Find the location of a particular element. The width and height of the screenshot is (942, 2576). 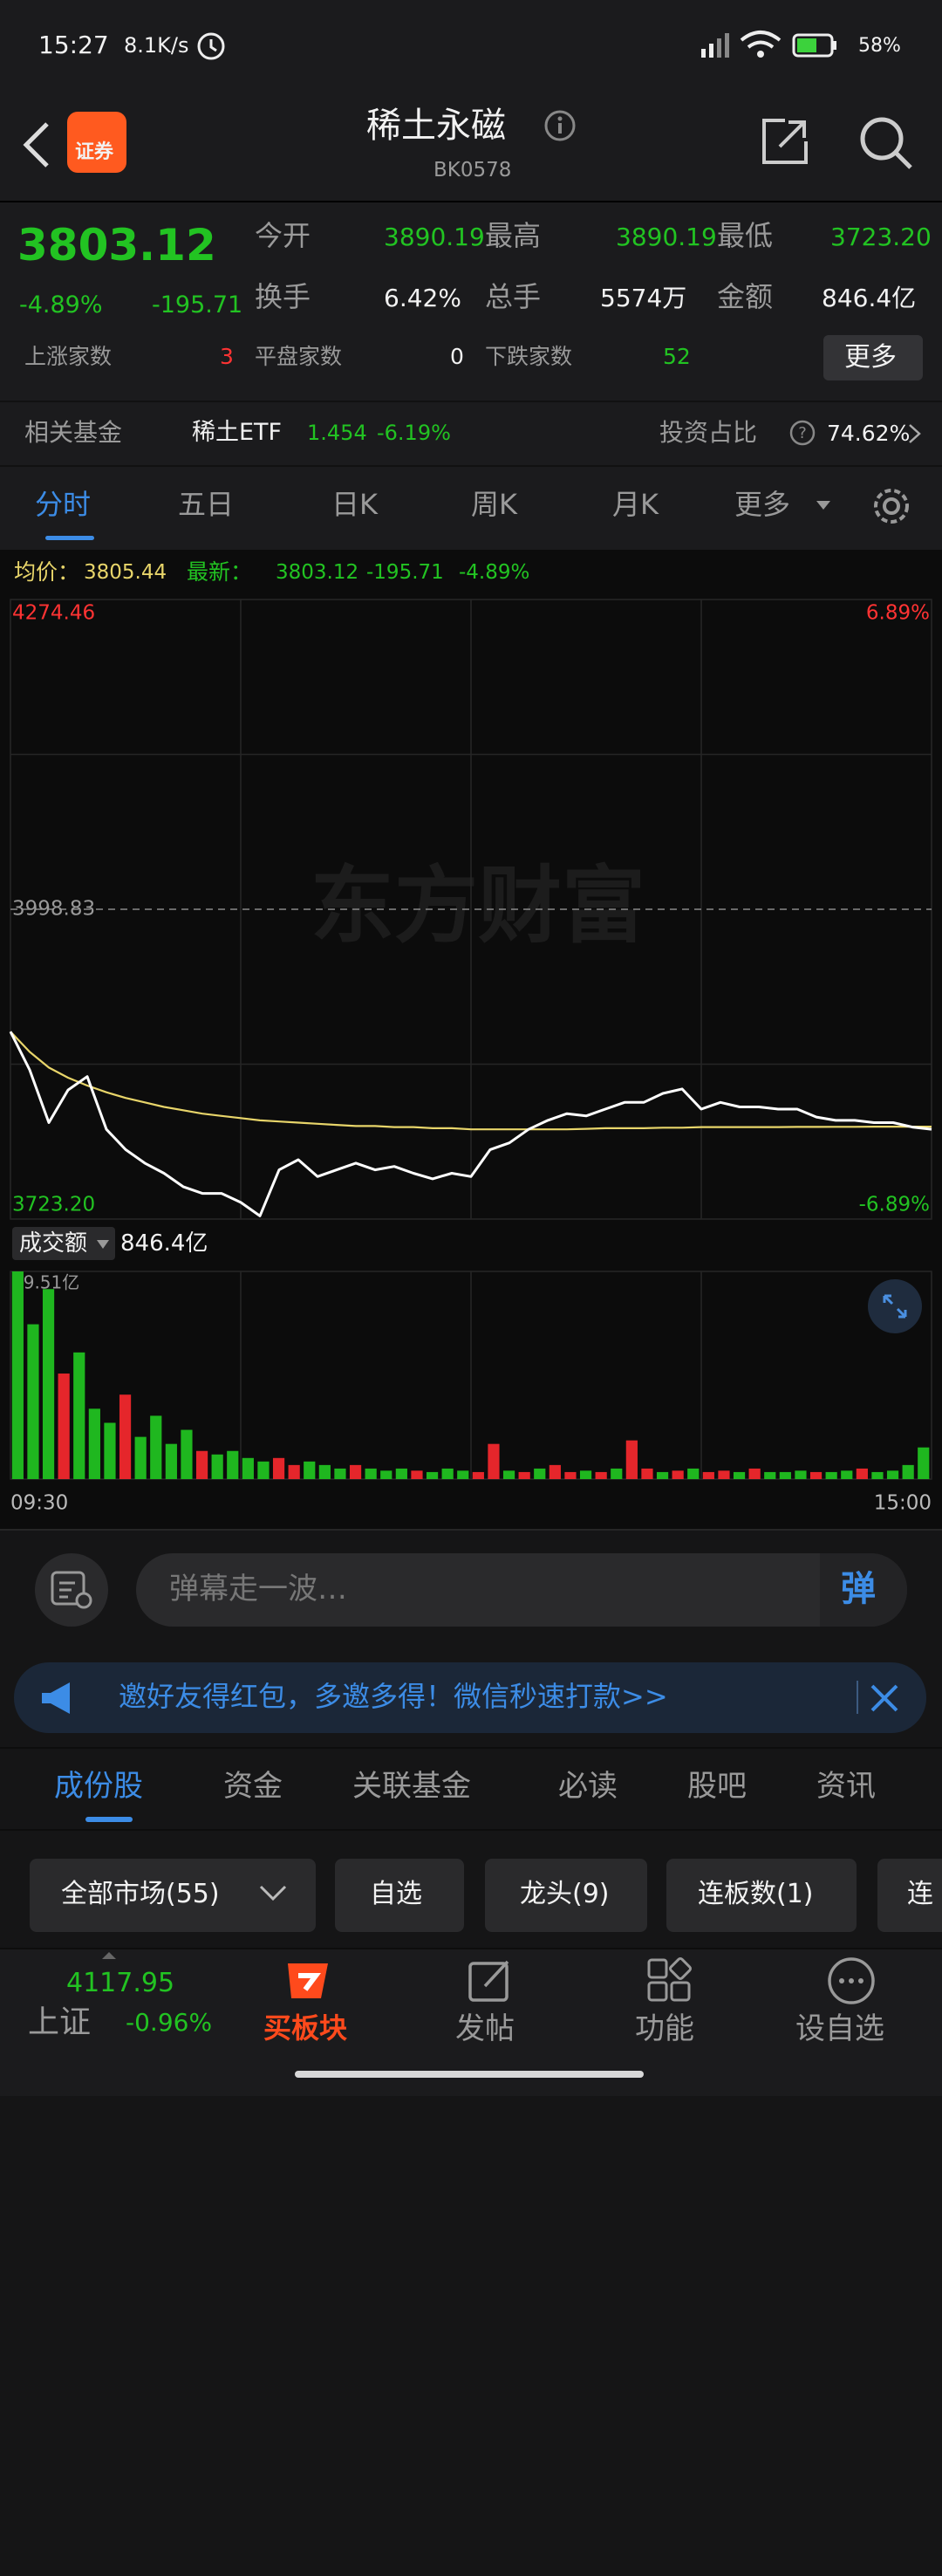

y-tick-label: 3998.83 is located at coordinates (53, 909).